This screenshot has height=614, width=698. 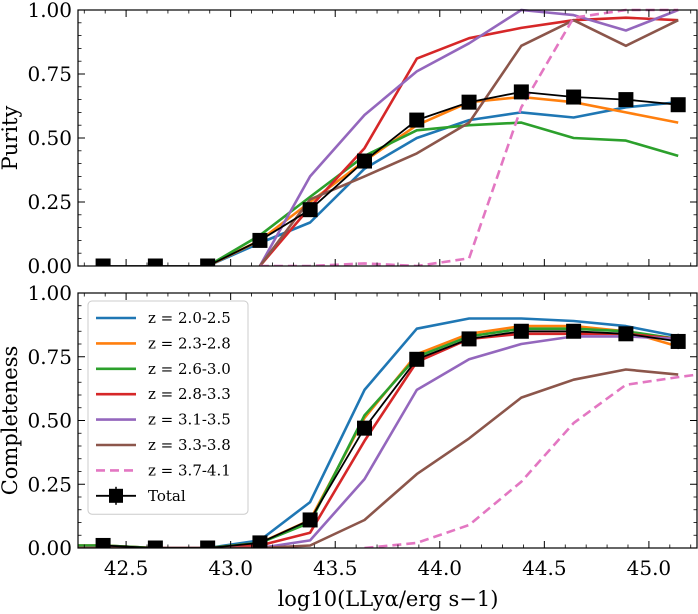 What do you see at coordinates (388, 599) in the screenshot?
I see `x-axis-label: log10(LLyα/erg s−1)` at bounding box center [388, 599].